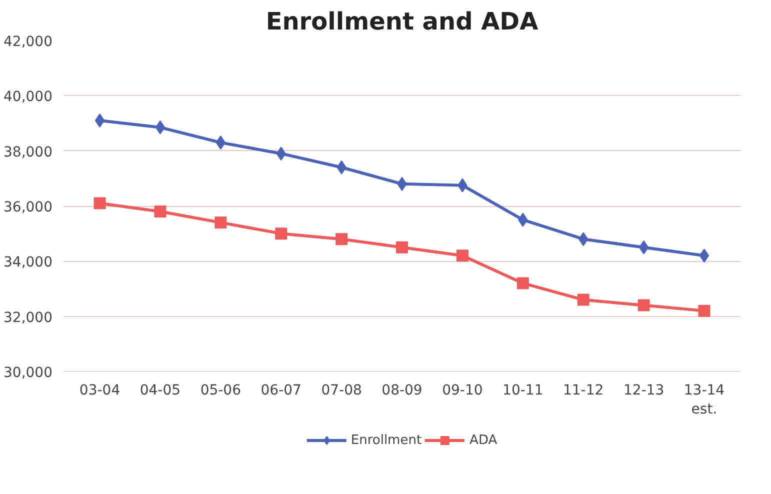 The height and width of the screenshot is (494, 771). What do you see at coordinates (643, 390) in the screenshot?
I see `x-tick-label: 12-13` at bounding box center [643, 390].